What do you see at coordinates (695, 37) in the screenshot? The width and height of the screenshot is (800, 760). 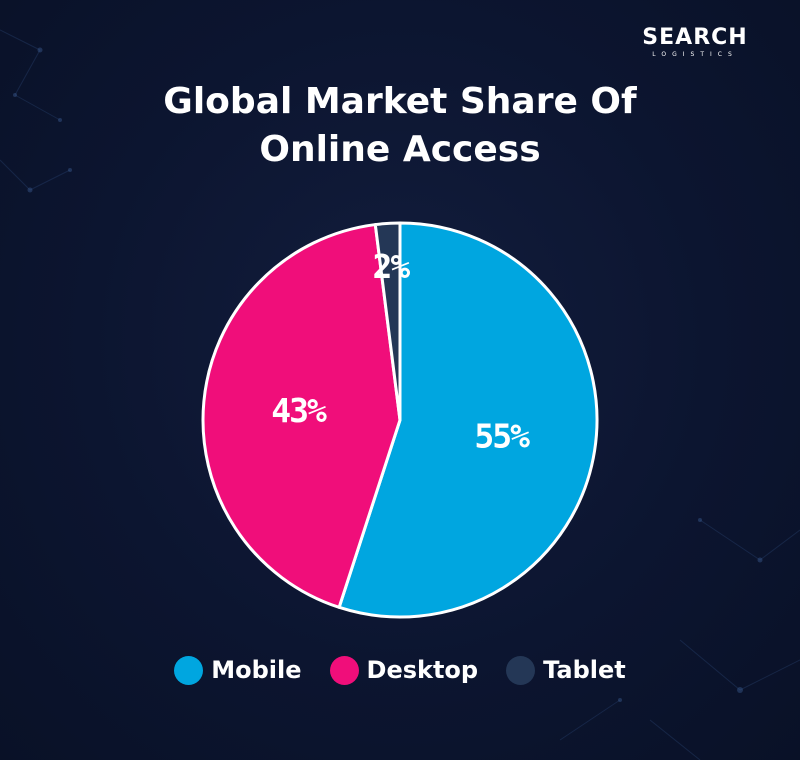 I see `logo-wordmark: SEARCH` at bounding box center [695, 37].